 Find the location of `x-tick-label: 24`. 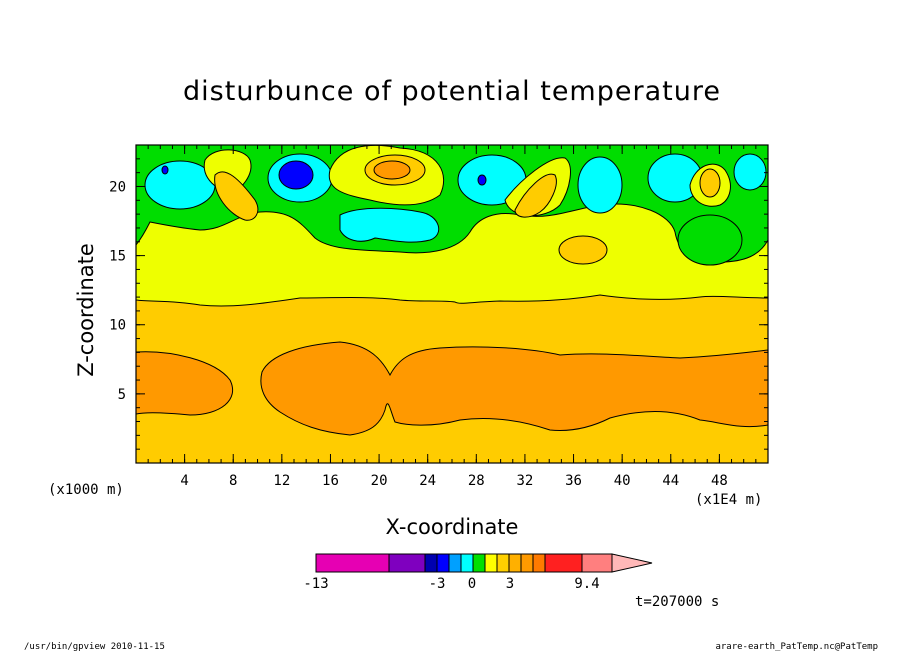

x-tick-label: 24 is located at coordinates (427, 481).